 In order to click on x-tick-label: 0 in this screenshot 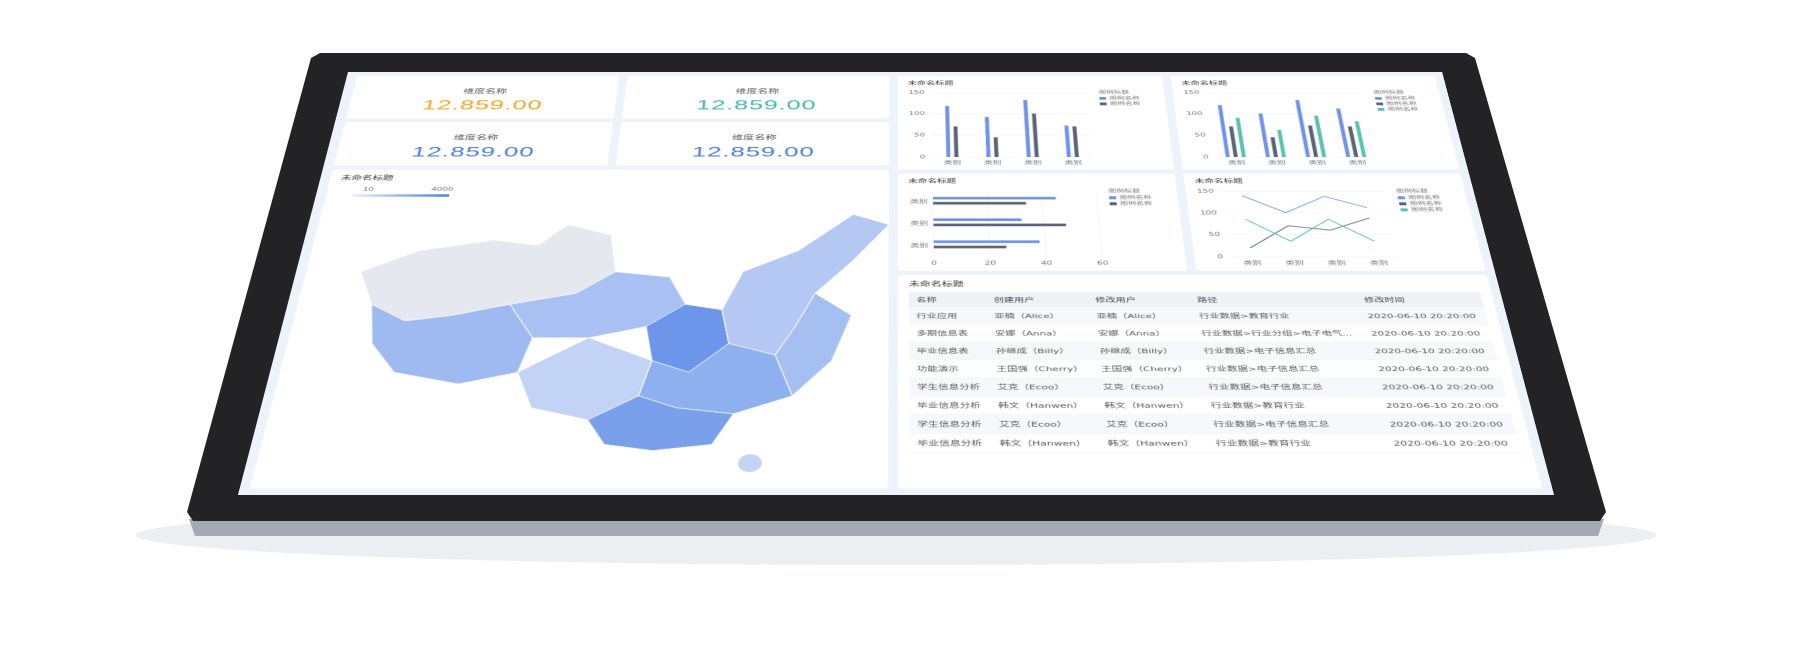, I will do `click(934, 263)`.